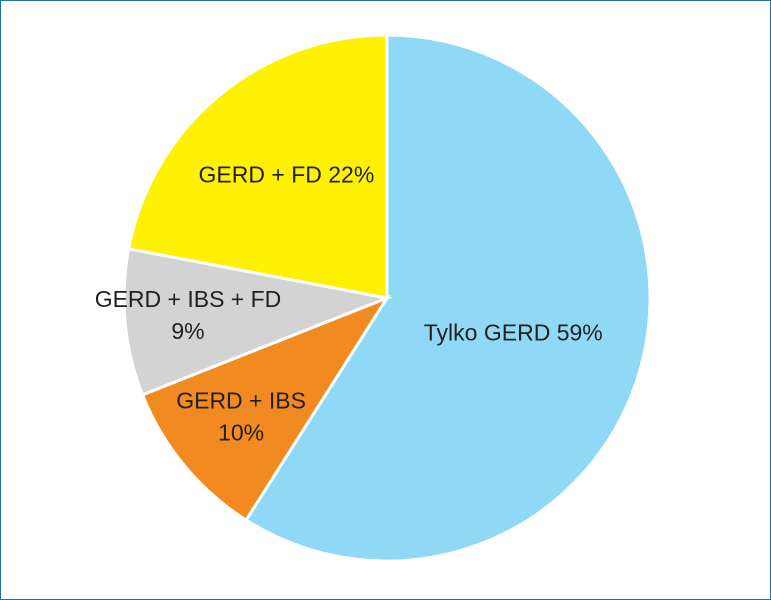 The height and width of the screenshot is (600, 771). Describe the element at coordinates (241, 417) in the screenshot. I see `slice-label: GERD + IBS 10%` at that location.